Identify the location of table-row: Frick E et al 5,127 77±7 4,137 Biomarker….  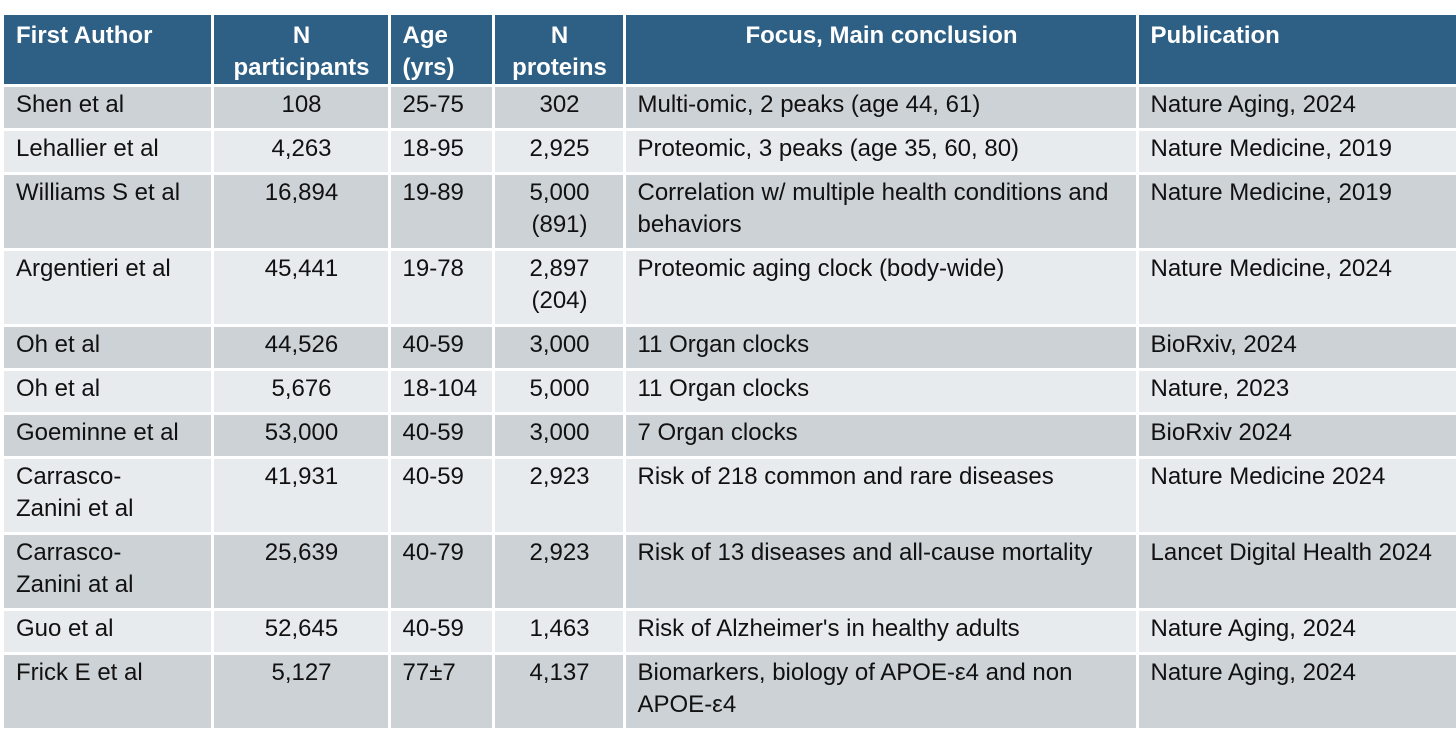
(730, 692).